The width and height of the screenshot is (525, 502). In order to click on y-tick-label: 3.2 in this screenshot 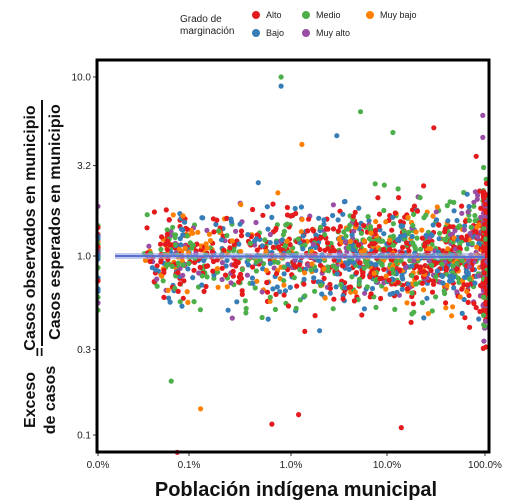, I will do `click(84, 166)`.